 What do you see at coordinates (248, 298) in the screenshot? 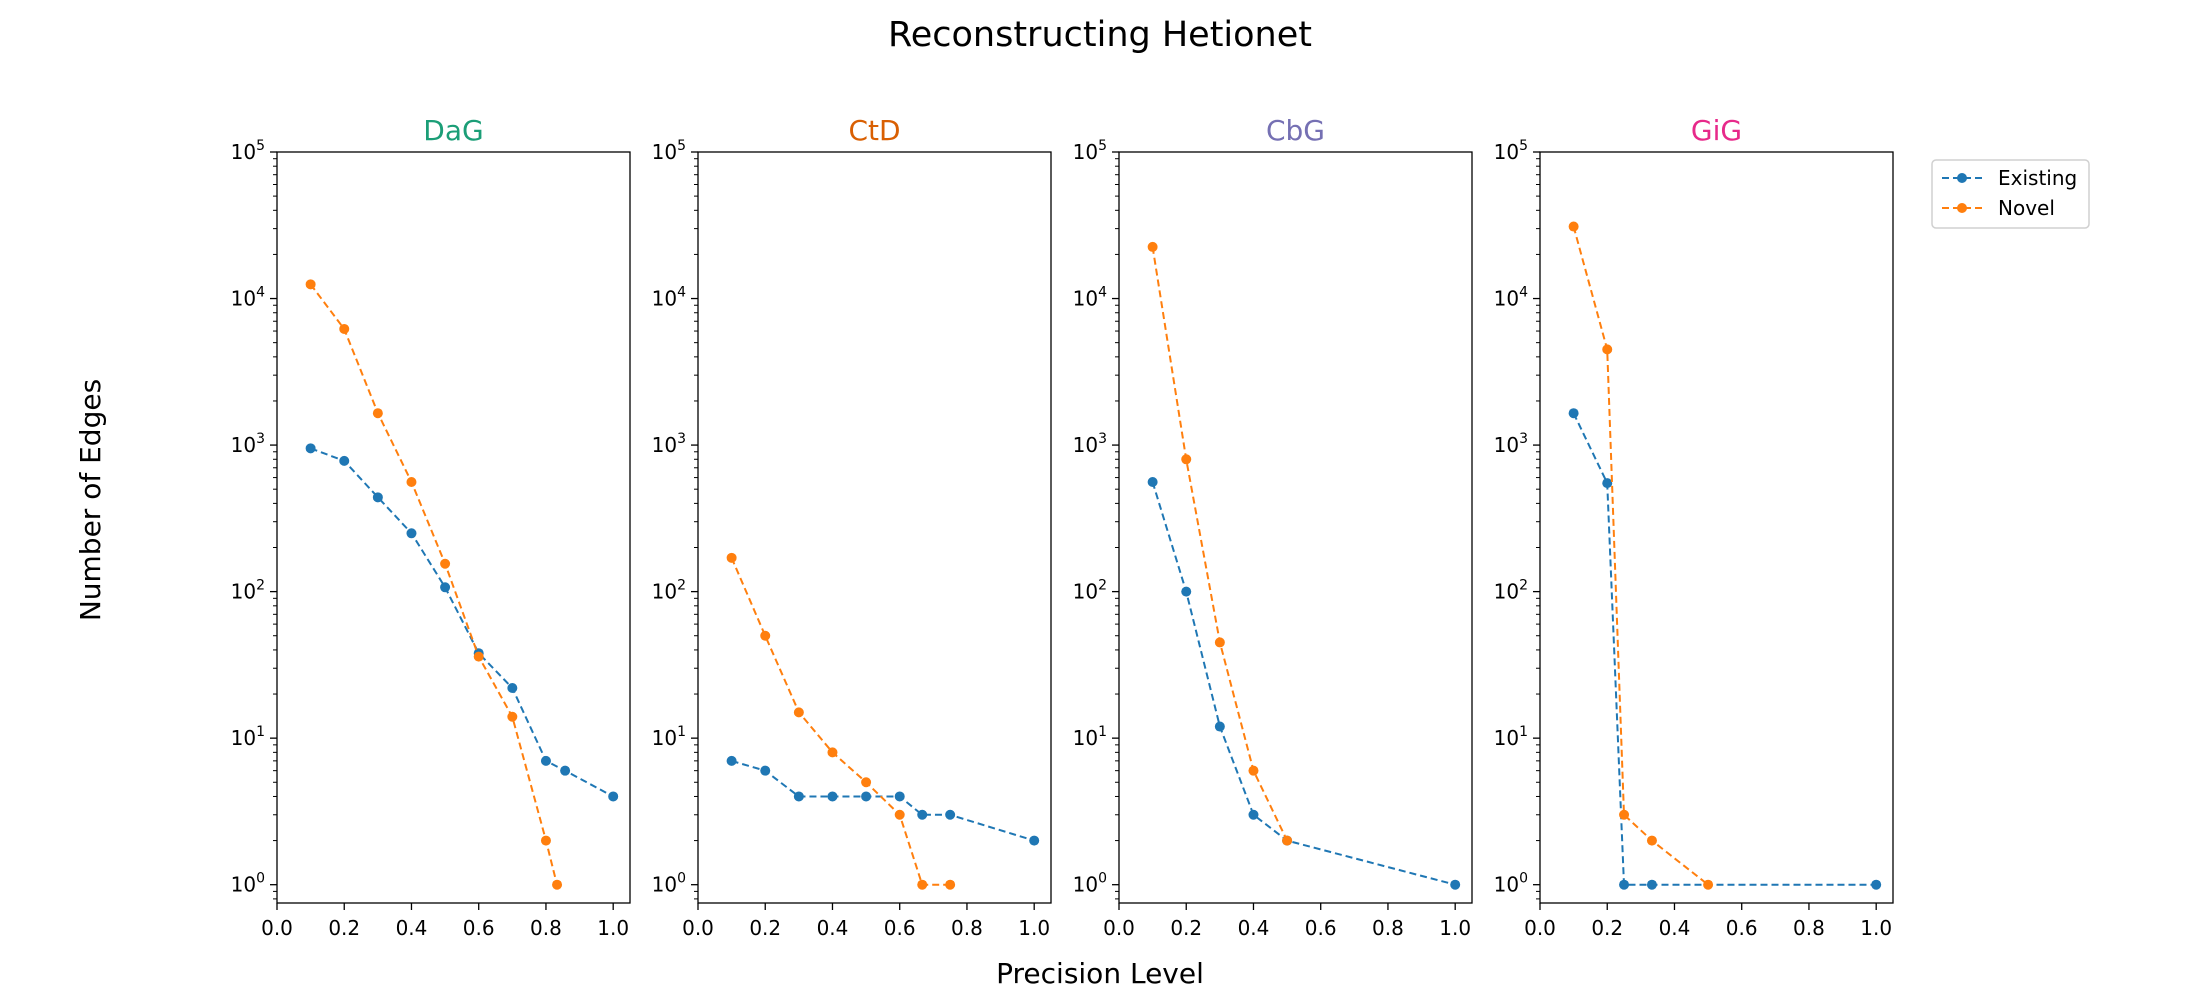
I see `y-tick-label: 10⁴` at bounding box center [248, 298].